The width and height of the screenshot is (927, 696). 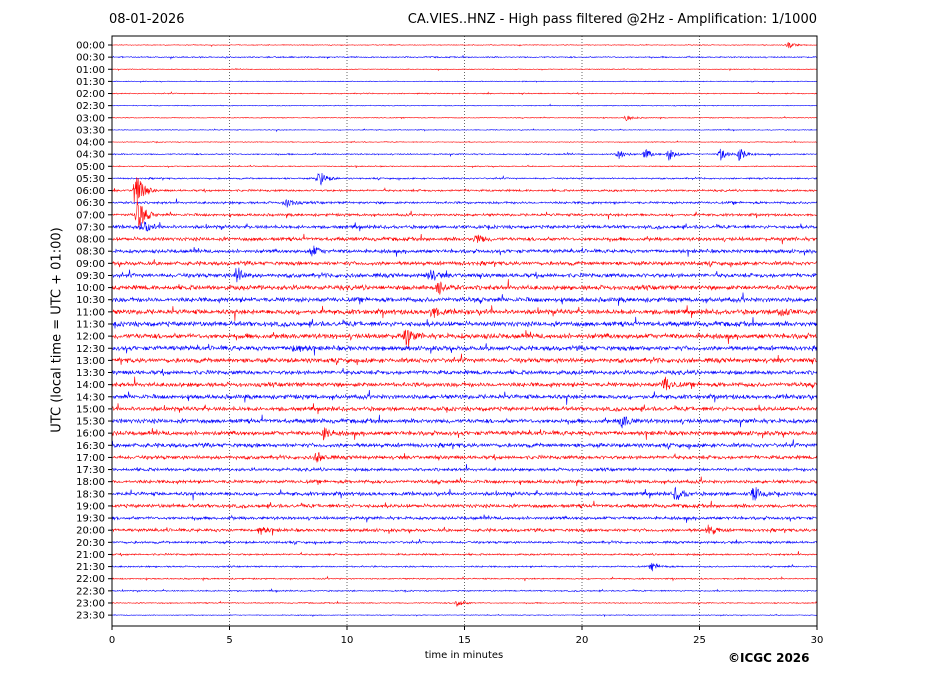 What do you see at coordinates (90, 276) in the screenshot?
I see `y-tick-label: 09:30` at bounding box center [90, 276].